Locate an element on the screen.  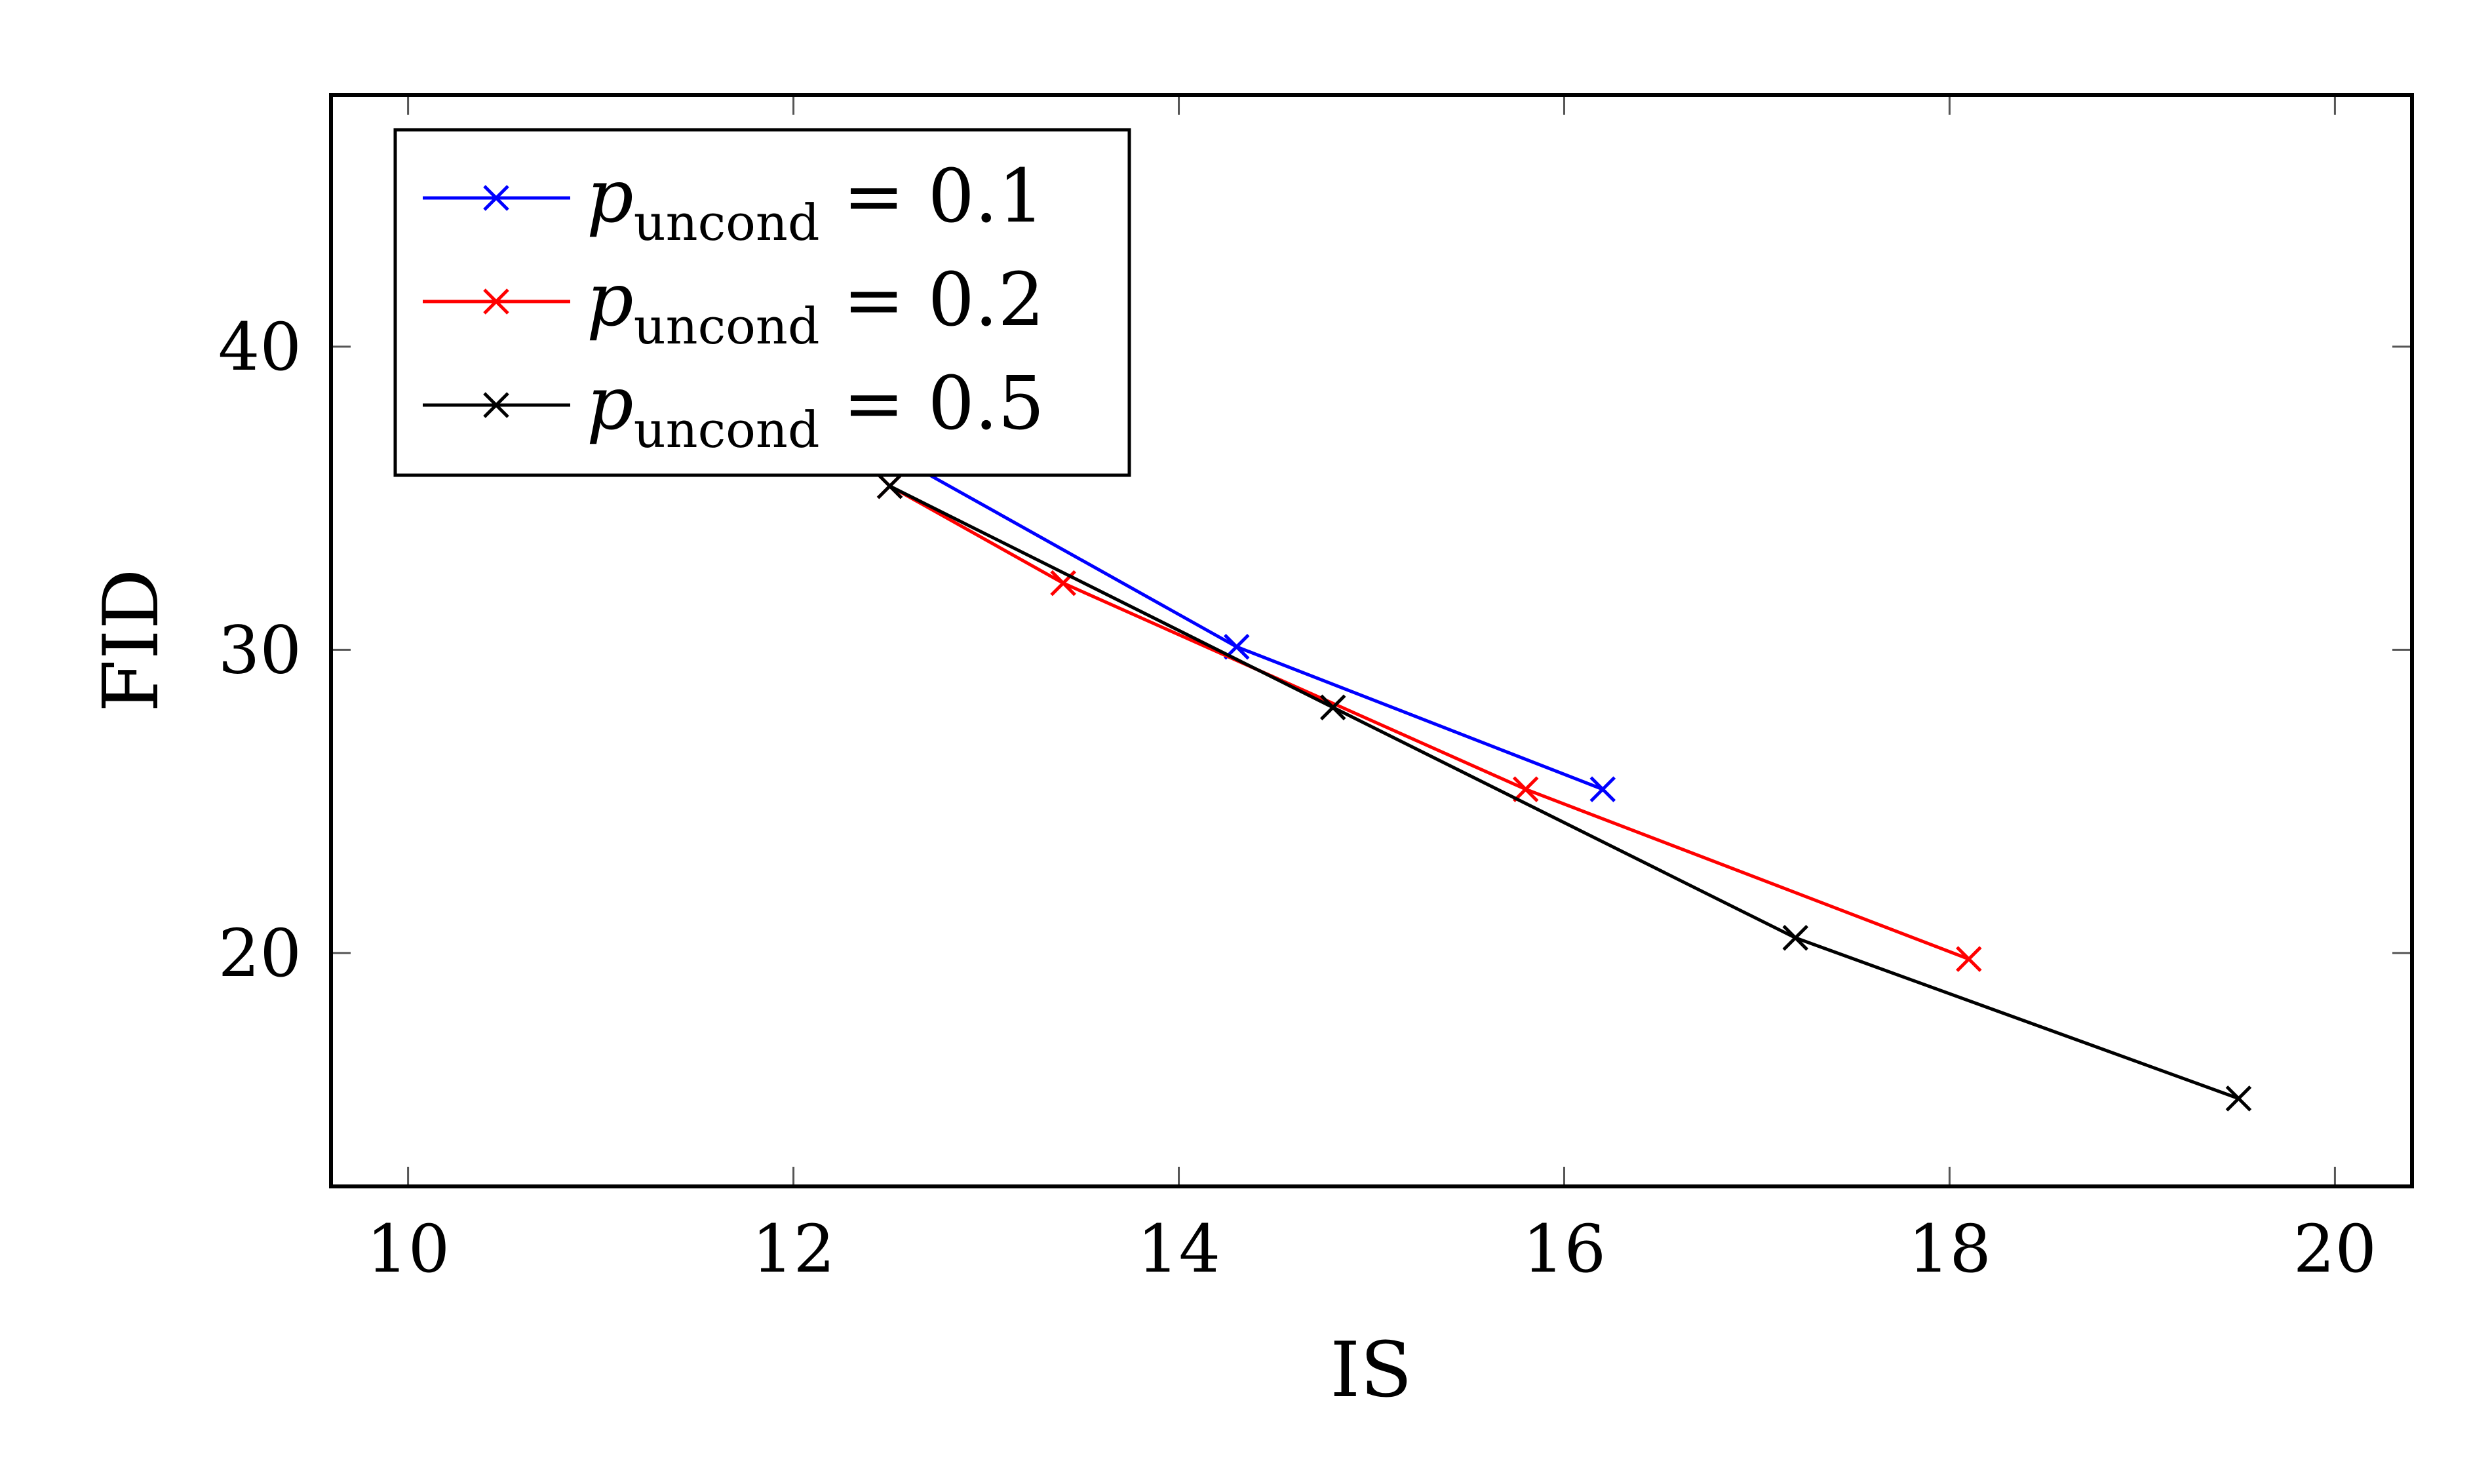
legend-entry-0: puncond = 0.1 is located at coordinates (734, 203).